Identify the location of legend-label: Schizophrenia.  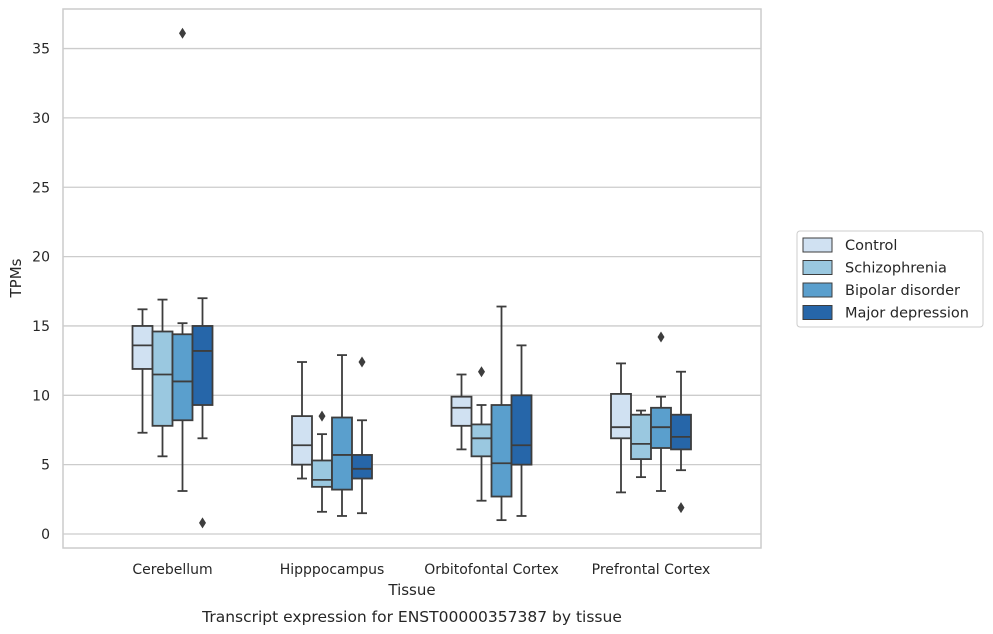
(896, 269).